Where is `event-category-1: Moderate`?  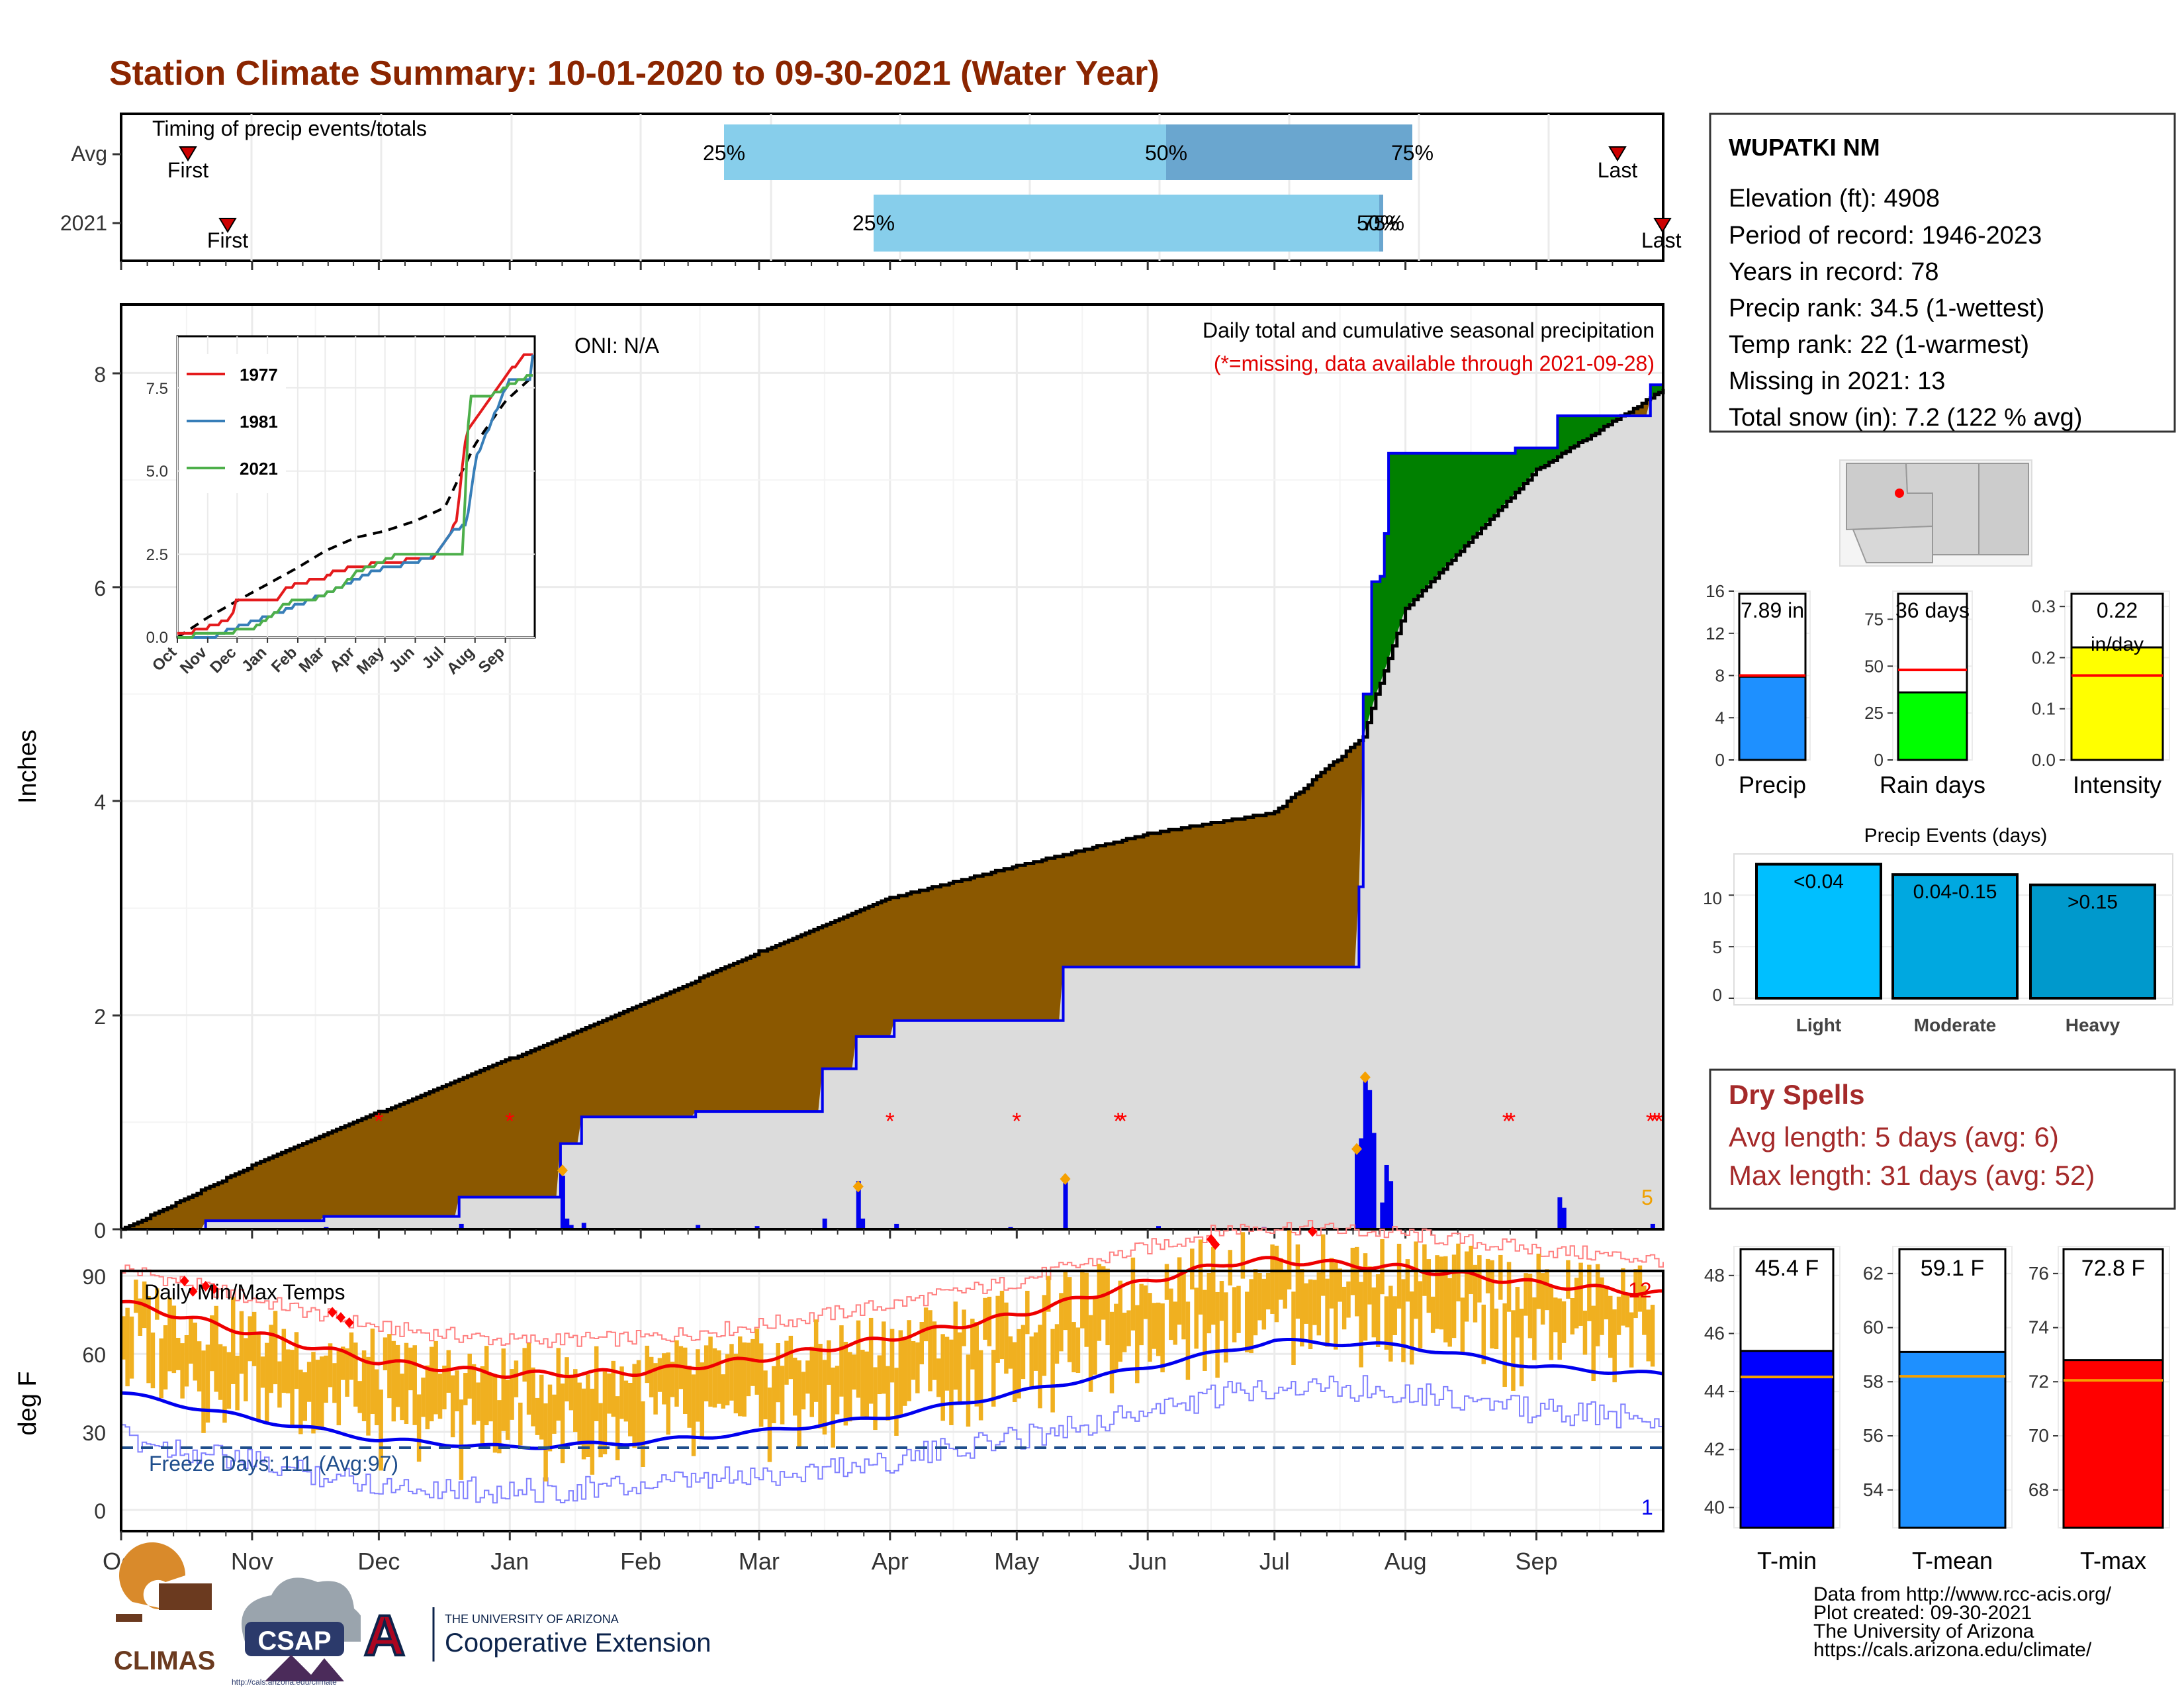
event-category-1: Moderate is located at coordinates (1955, 1025).